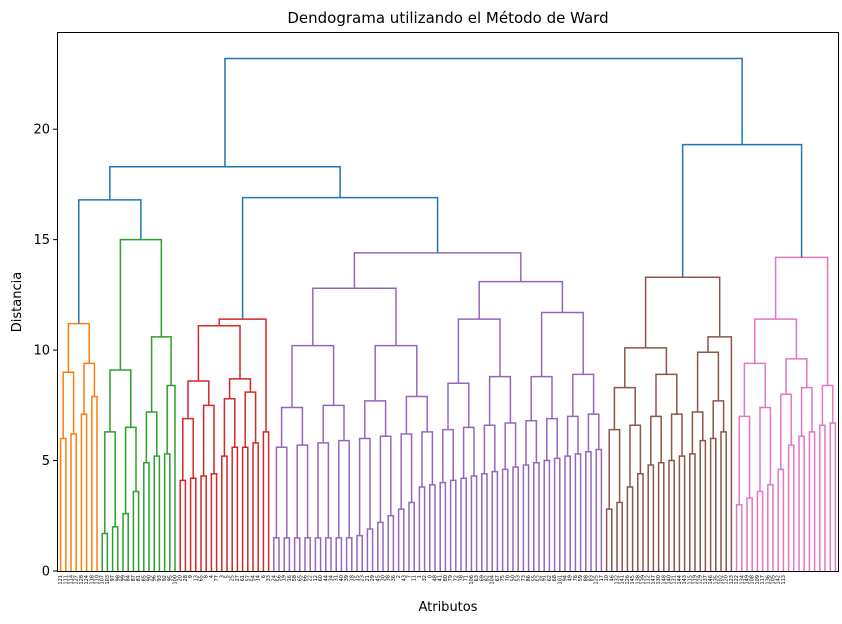  Describe the element at coordinates (649, 580) in the screenshot. I see `leaf-label: 112` at that location.